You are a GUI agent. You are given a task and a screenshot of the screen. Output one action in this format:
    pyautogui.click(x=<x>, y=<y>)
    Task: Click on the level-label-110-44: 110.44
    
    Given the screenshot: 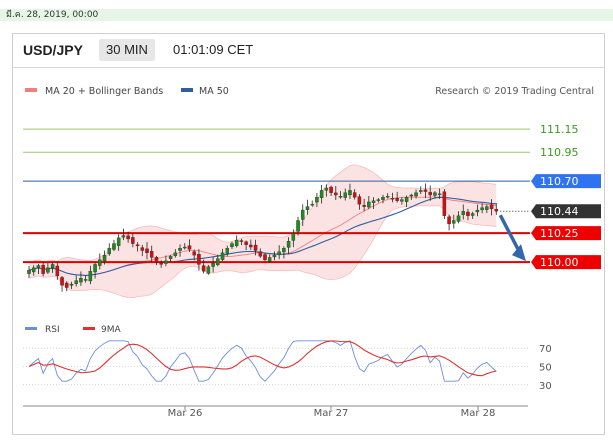 What is the action you would take?
    pyautogui.click(x=559, y=211)
    